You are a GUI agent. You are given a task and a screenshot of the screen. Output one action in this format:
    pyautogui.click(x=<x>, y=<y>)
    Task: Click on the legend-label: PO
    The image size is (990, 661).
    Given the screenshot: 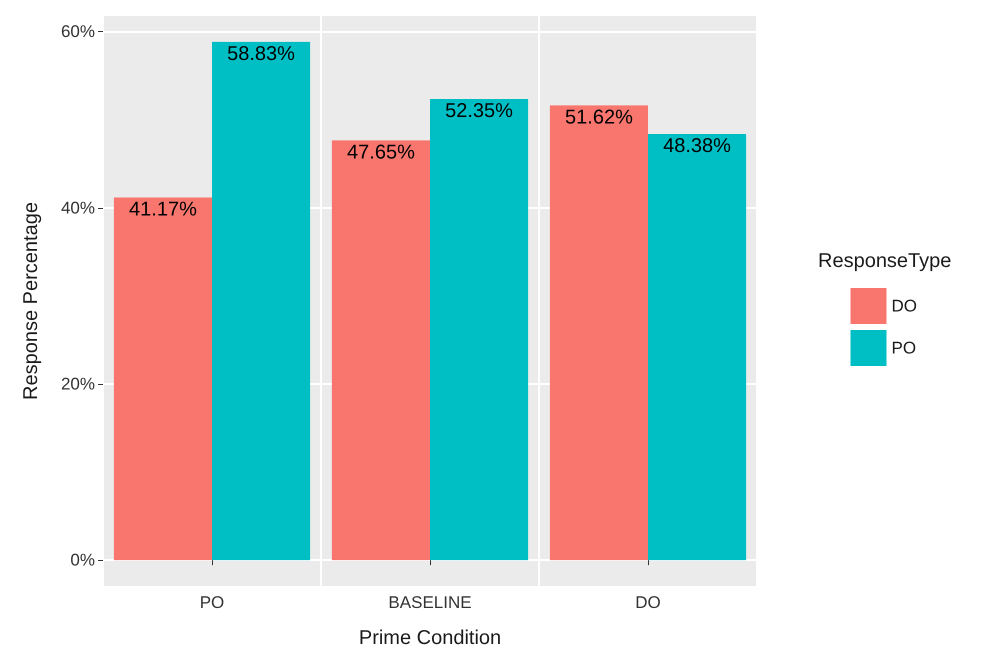 What is the action you would take?
    pyautogui.click(x=904, y=348)
    